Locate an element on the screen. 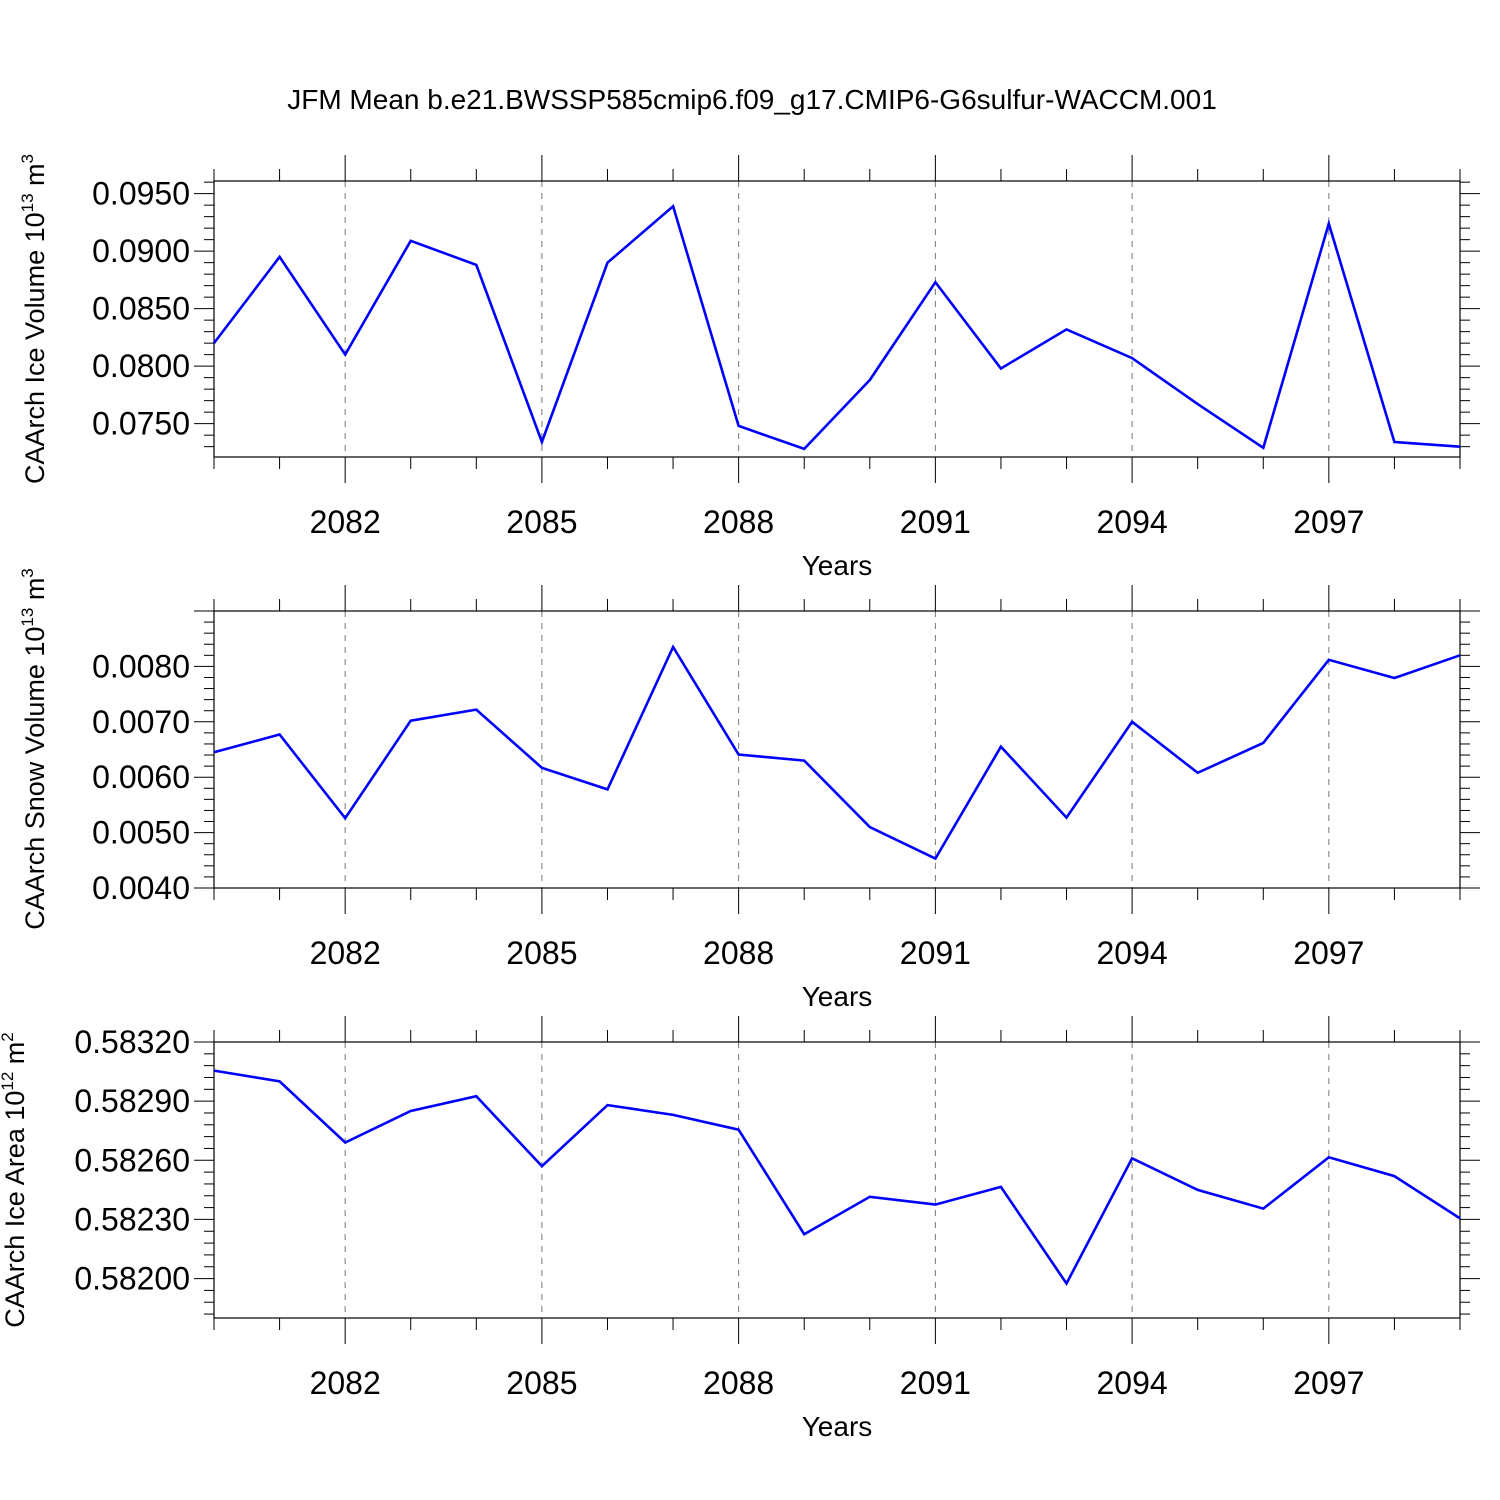  y-axis-label-text: CAArch Ice Volume 10 is located at coordinates (35, 348).